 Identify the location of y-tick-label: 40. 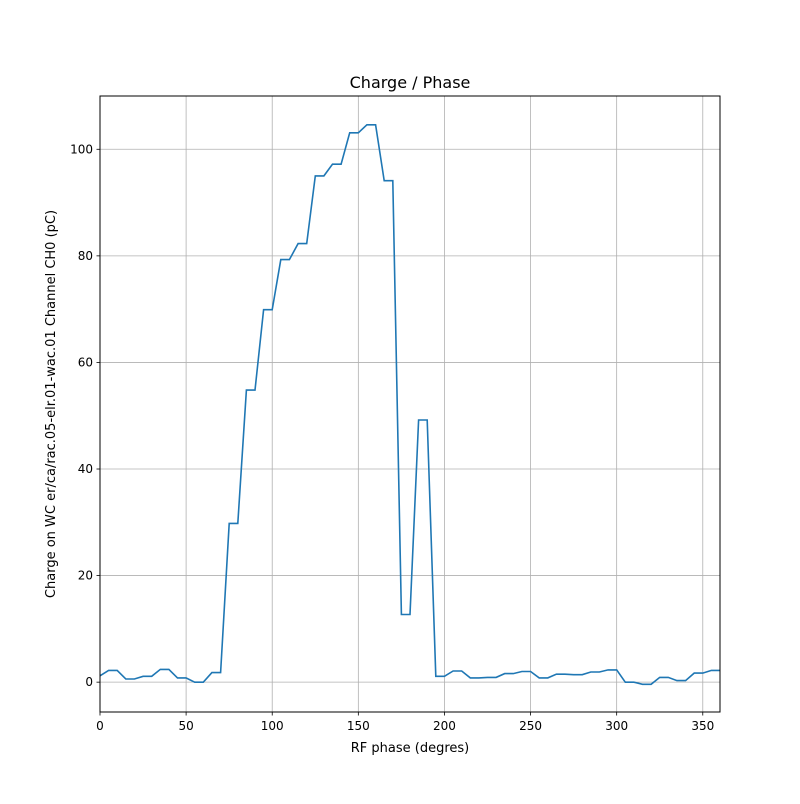
(85, 469).